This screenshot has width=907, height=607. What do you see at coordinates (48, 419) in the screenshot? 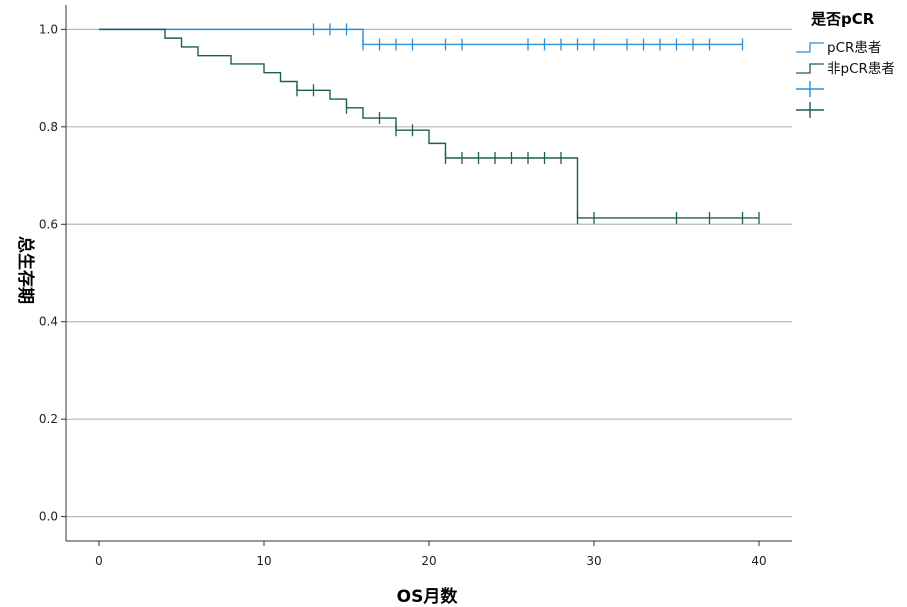
I see `y-tick-label: 0.2` at bounding box center [48, 419].